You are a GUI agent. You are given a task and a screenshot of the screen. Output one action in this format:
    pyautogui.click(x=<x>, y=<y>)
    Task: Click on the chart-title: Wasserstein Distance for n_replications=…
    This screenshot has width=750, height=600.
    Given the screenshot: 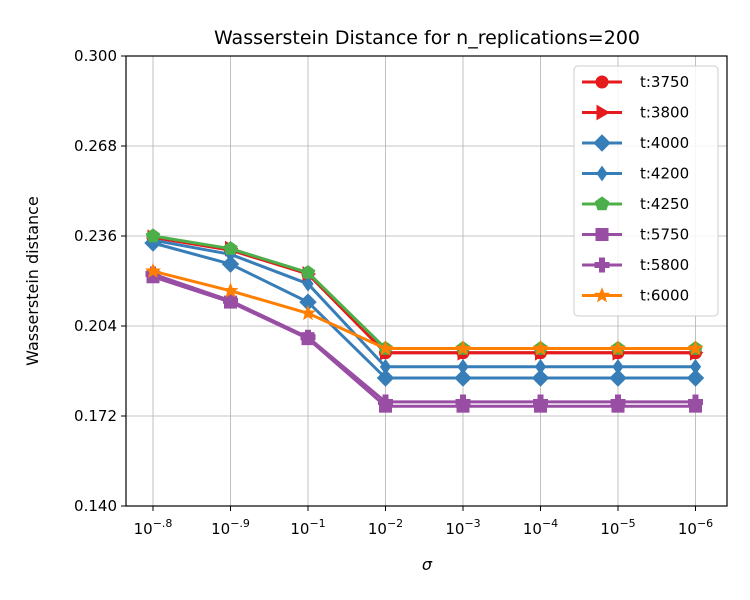 What is the action you would take?
    pyautogui.click(x=427, y=38)
    